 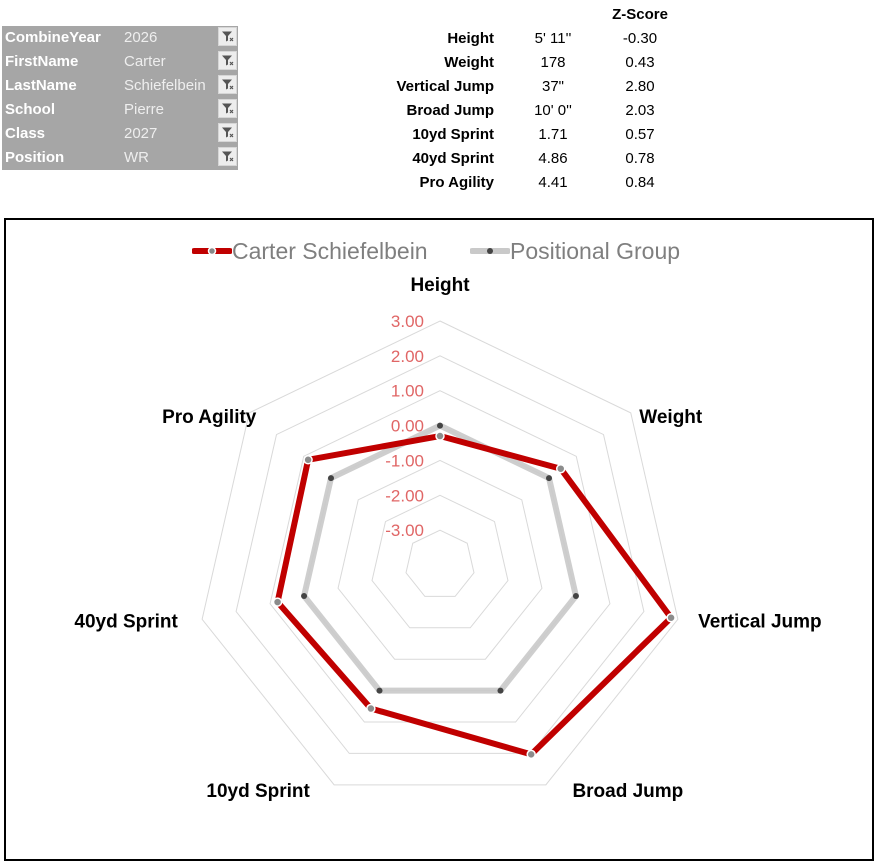 I want to click on filter-label: Class, so click(x=25, y=133).